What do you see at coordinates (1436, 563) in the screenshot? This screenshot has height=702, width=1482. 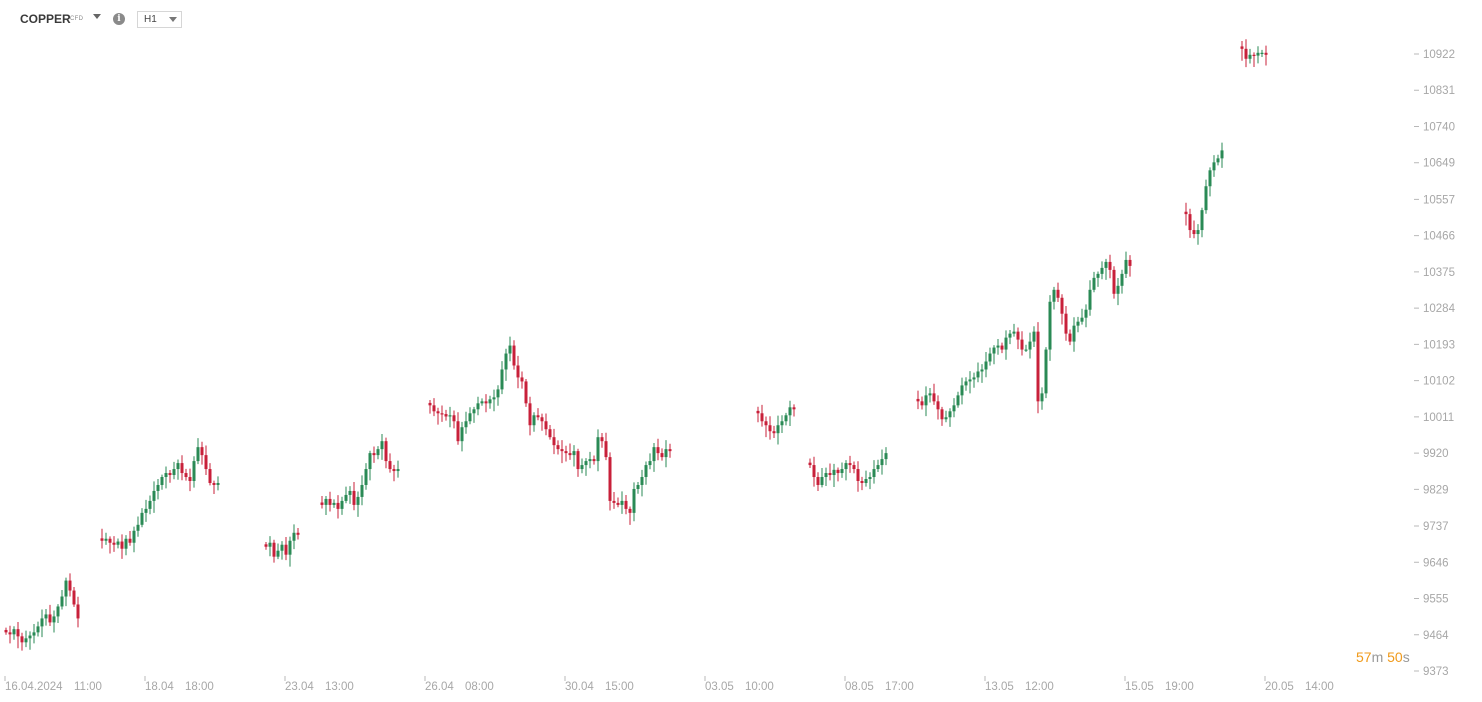 I see `y-tick-label: 9646` at bounding box center [1436, 563].